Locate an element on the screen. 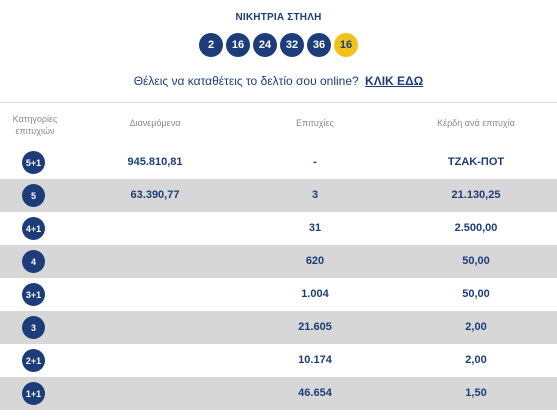  winners-cell: 10.174 is located at coordinates (315, 360).